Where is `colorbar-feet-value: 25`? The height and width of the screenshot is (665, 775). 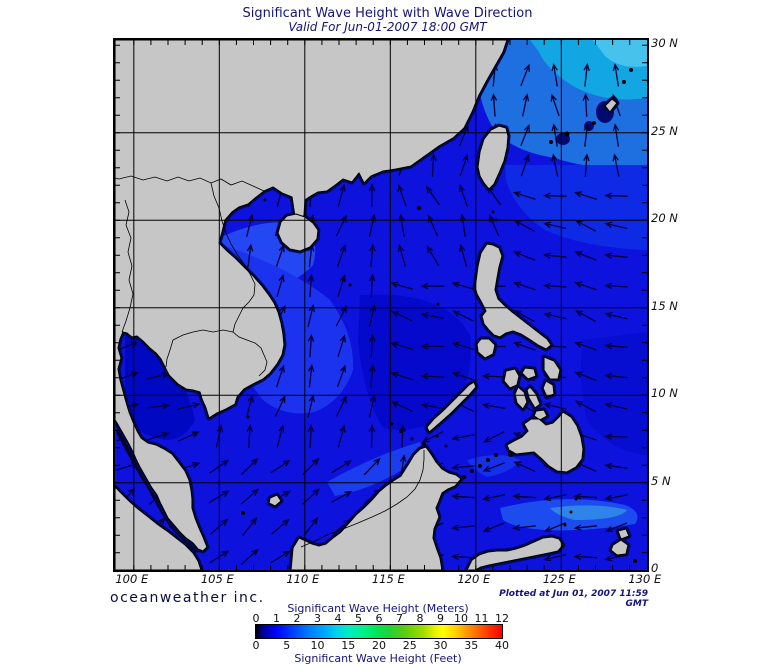 colorbar-feet-value: 25 is located at coordinates (409, 645).